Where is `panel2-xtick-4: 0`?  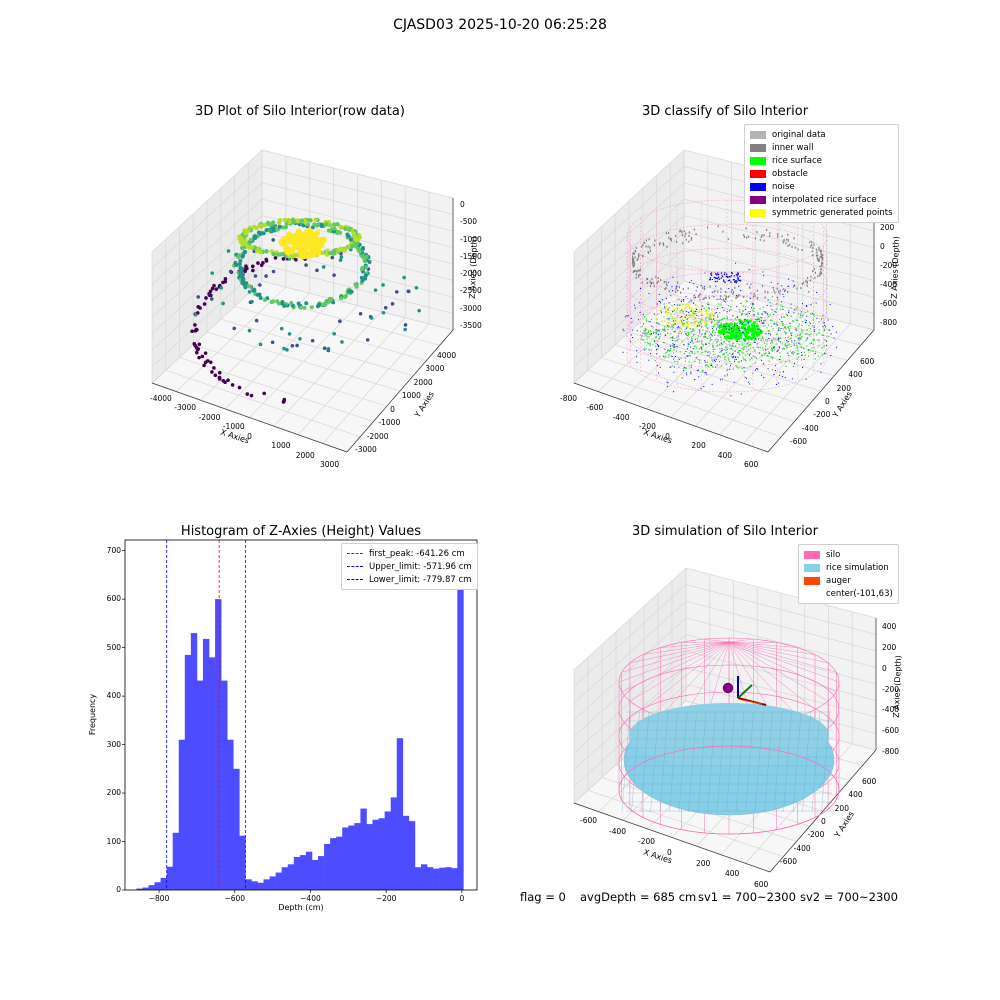 panel2-xtick-4: 0 is located at coordinates (667, 436).